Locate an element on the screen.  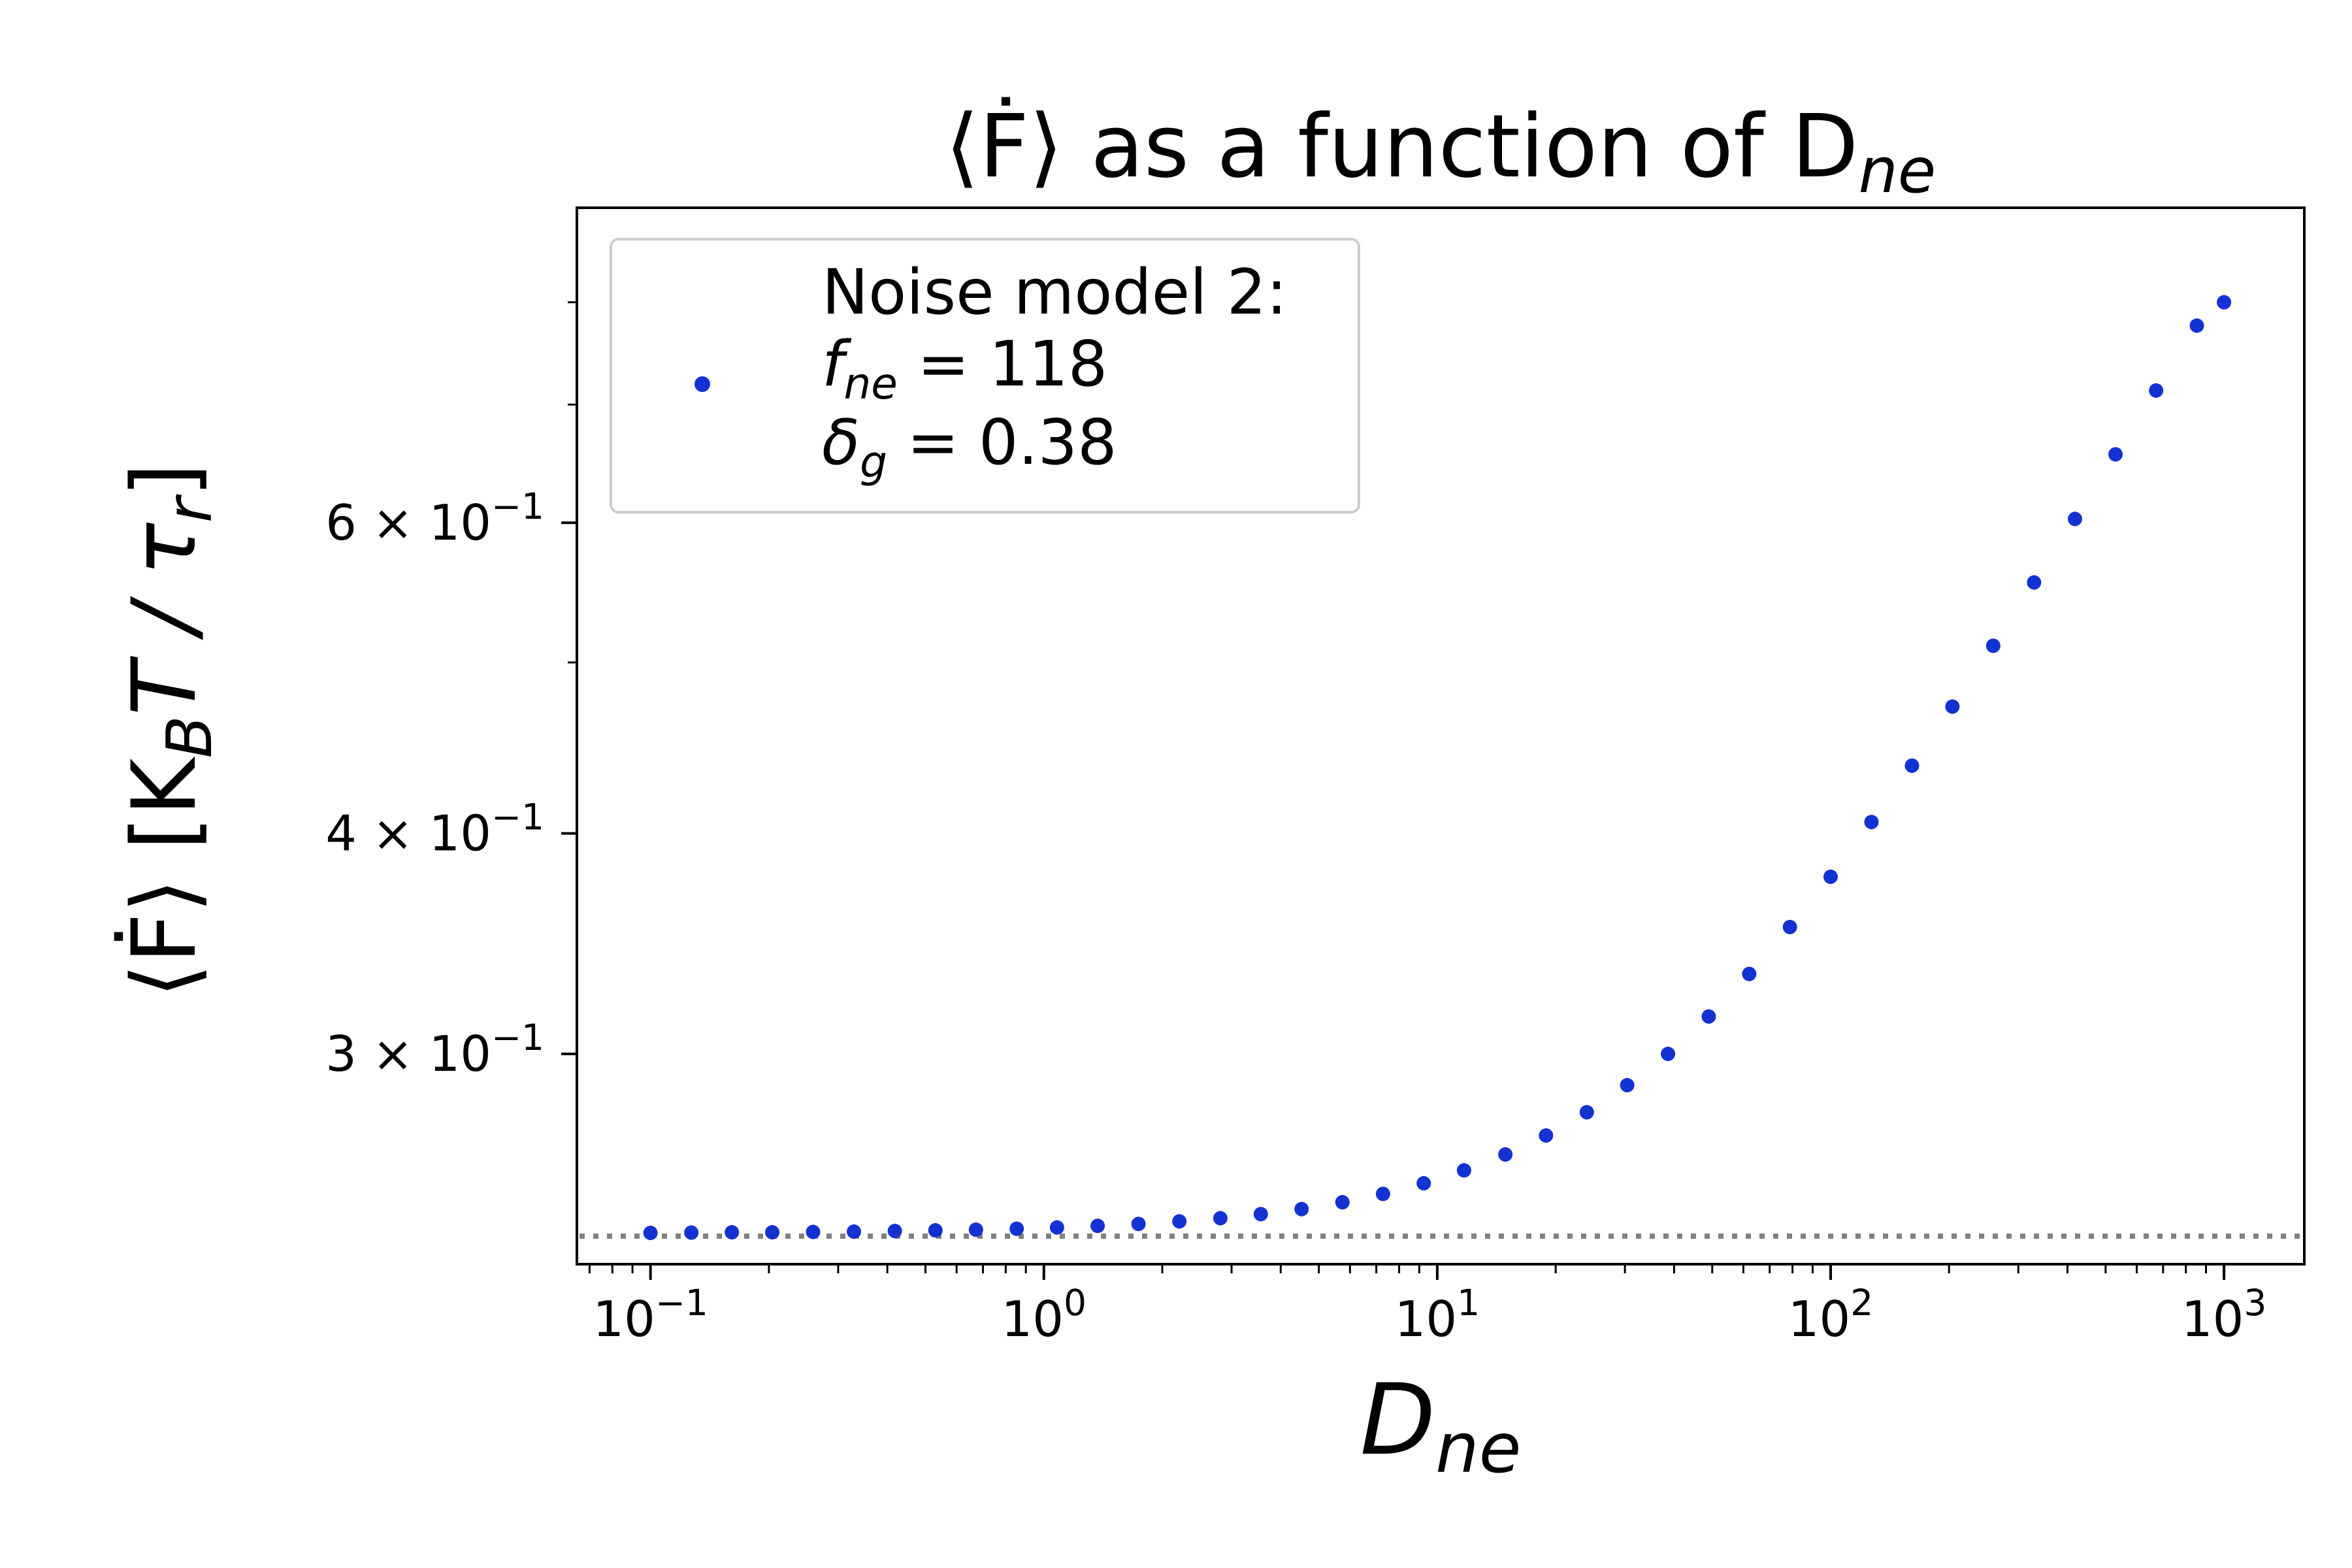
legend-box is located at coordinates (985, 376).